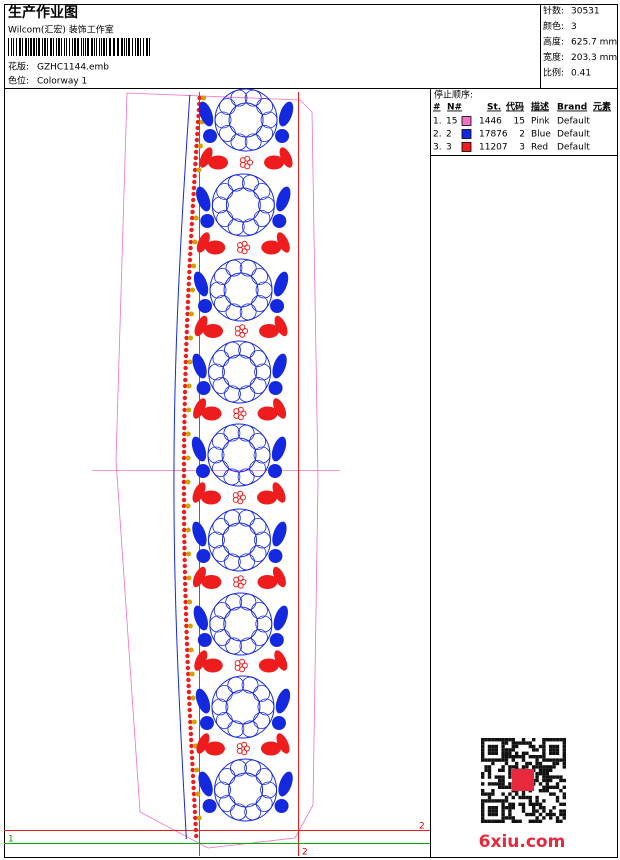 The height and width of the screenshot is (860, 620). What do you see at coordinates (305, 853) in the screenshot?
I see `guide-marker: 2` at bounding box center [305, 853].